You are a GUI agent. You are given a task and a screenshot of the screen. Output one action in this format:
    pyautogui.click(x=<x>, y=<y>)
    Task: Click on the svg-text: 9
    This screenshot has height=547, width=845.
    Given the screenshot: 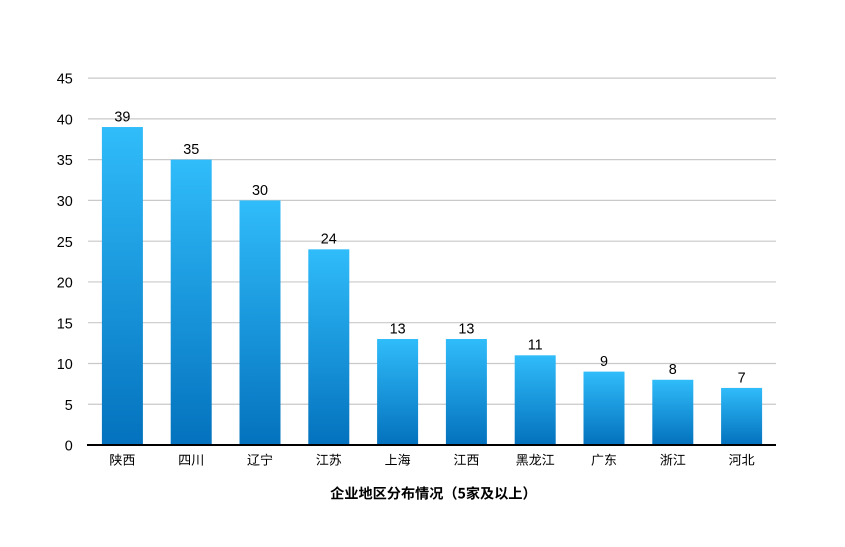 What is the action you would take?
    pyautogui.click(x=604, y=362)
    